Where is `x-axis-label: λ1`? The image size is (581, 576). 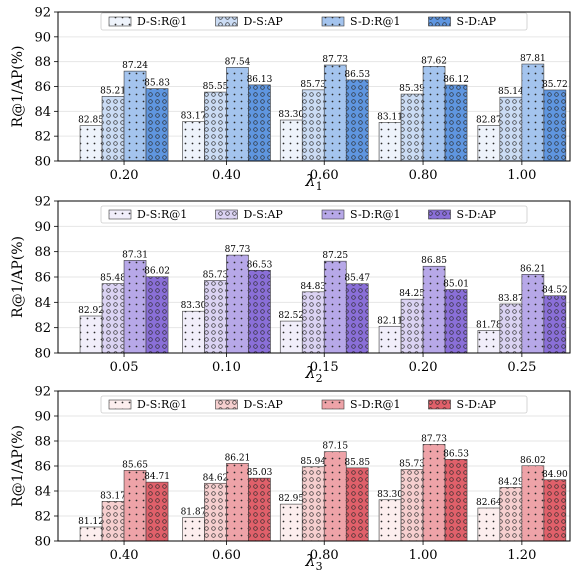
x-axis-label: λ1 is located at coordinates (313, 182).